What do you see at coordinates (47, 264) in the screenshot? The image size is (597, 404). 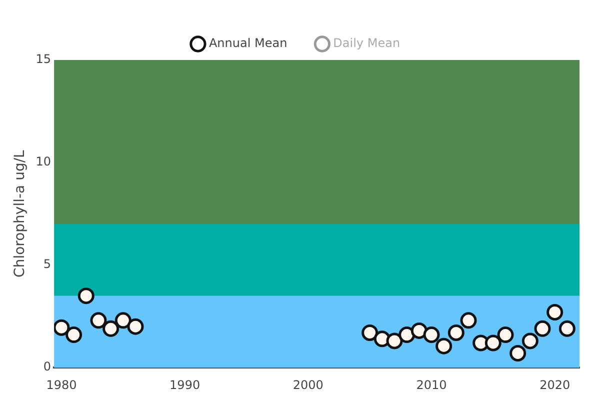 I see `y-tick-label: 5` at bounding box center [47, 264].